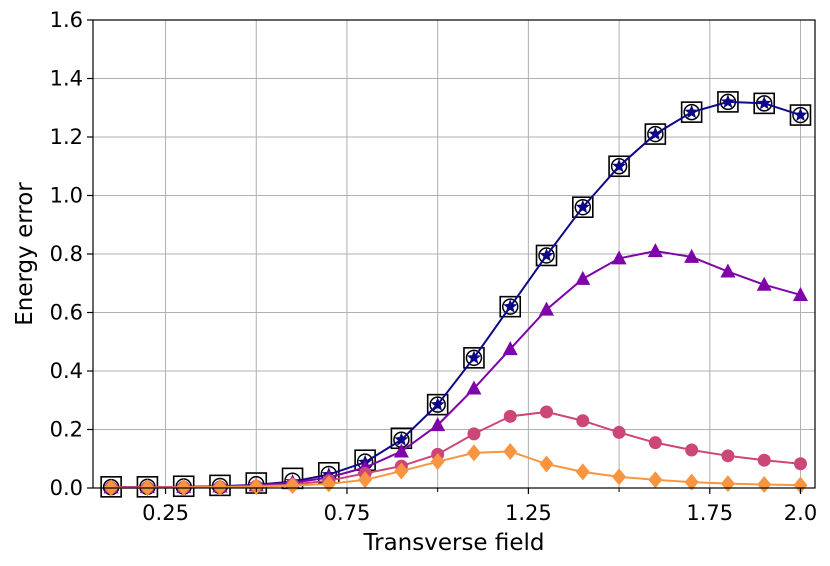  I want to click on x-tick-label: 2.0, so click(800, 513).